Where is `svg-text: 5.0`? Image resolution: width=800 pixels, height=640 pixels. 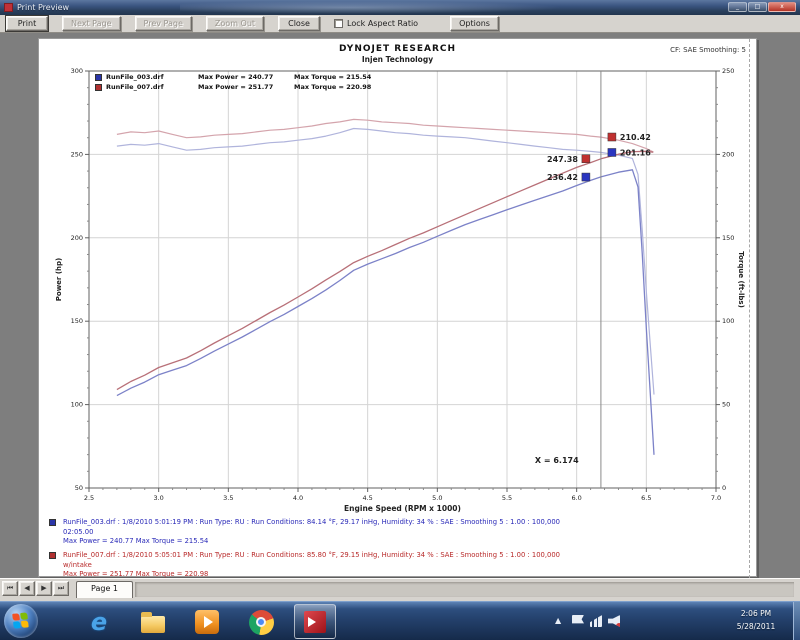
svg-text: 5.0 is located at coordinates (437, 498).